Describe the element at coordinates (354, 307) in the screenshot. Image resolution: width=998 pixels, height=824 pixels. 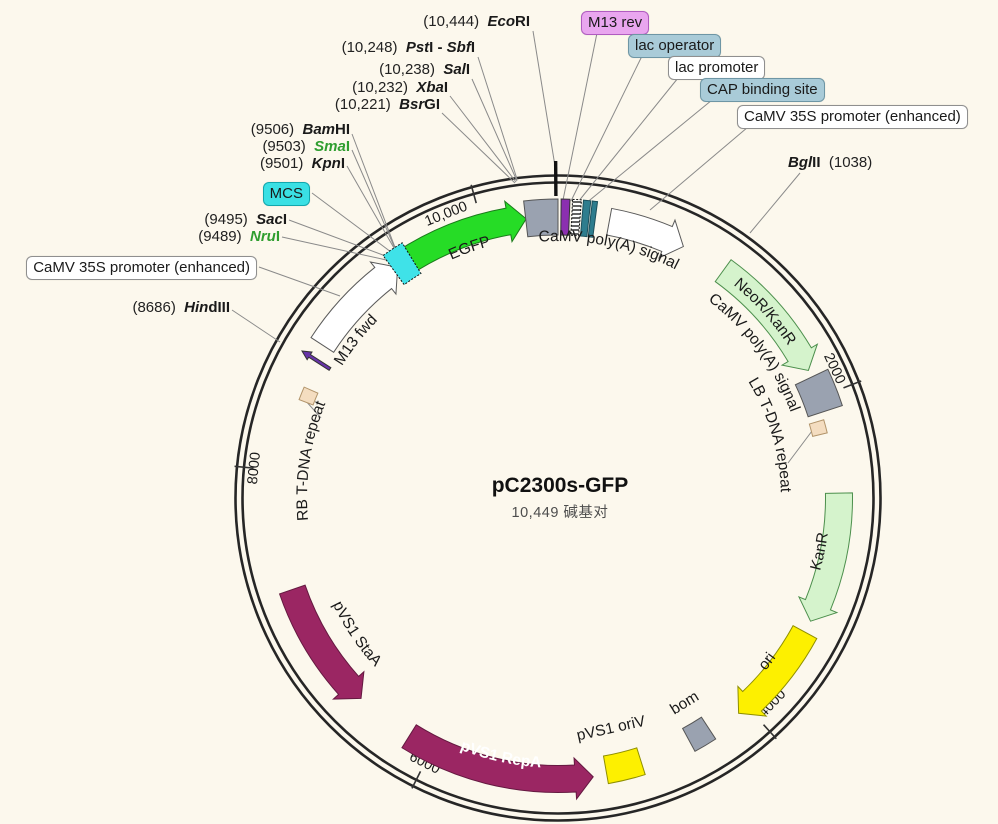
I see `feature-camv-35s-promoter-enhanced` at that location.